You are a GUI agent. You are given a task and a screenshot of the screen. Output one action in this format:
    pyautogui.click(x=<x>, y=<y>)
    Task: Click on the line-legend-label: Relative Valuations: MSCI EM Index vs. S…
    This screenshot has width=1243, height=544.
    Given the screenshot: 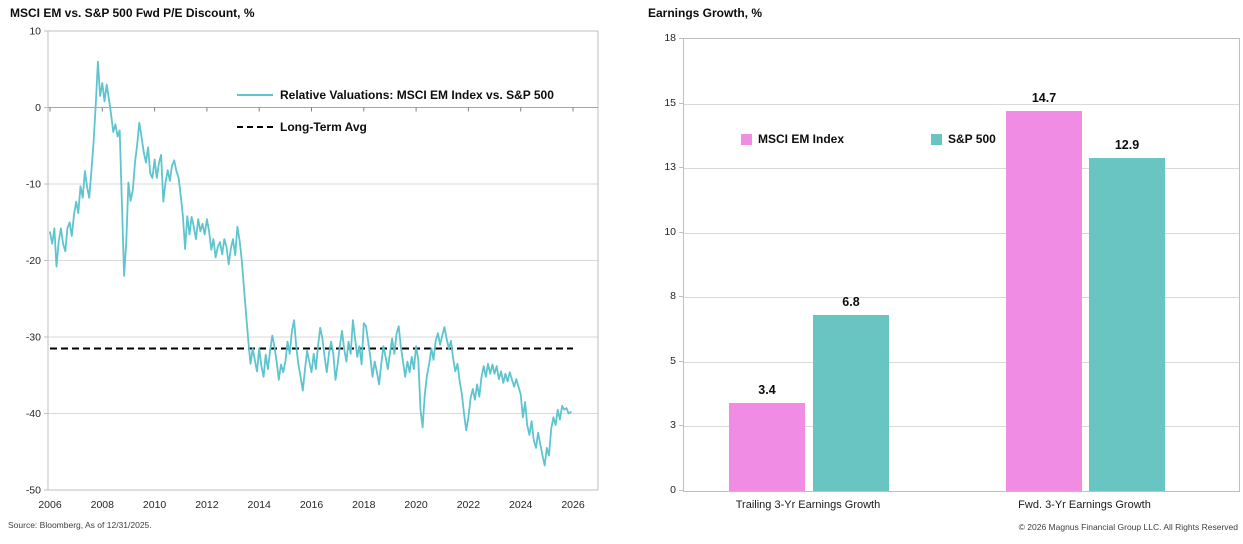 What is the action you would take?
    pyautogui.click(x=417, y=95)
    